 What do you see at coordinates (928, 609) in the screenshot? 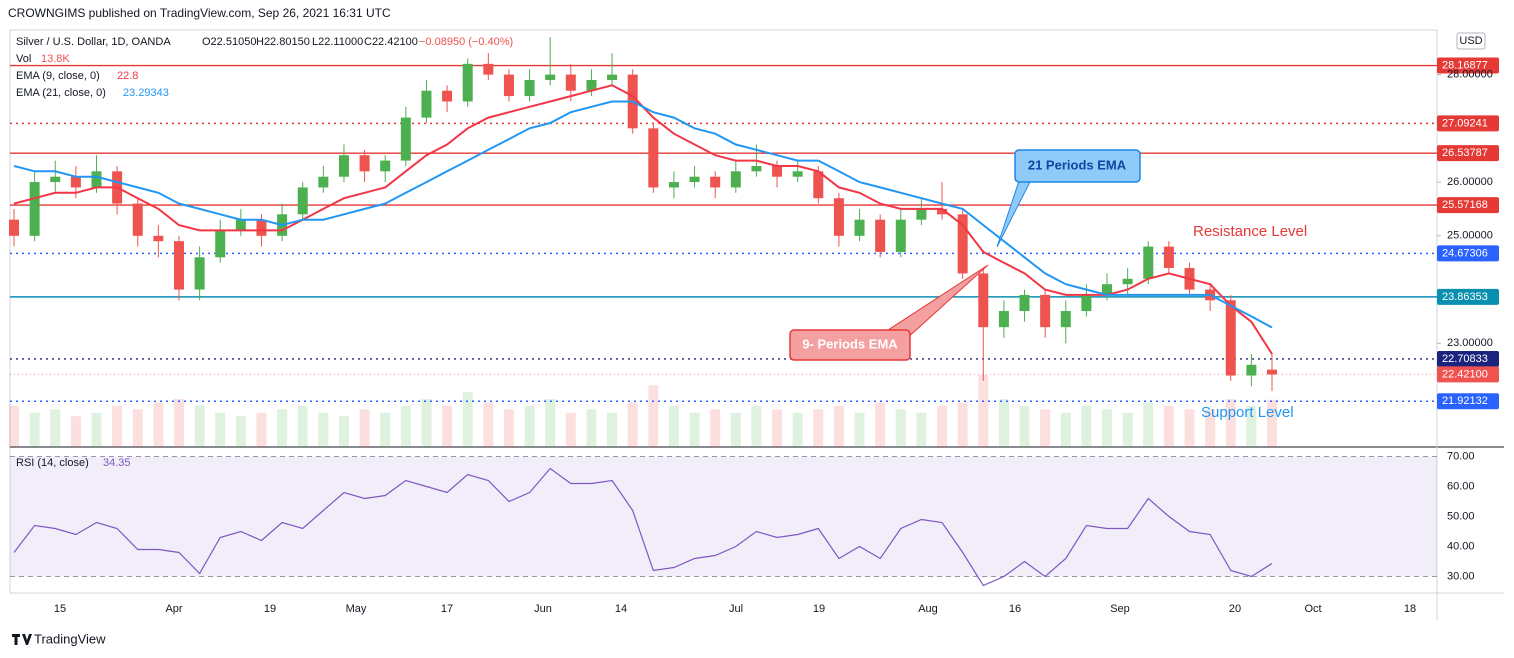
I see `x-tick-label: Aug` at bounding box center [928, 609].